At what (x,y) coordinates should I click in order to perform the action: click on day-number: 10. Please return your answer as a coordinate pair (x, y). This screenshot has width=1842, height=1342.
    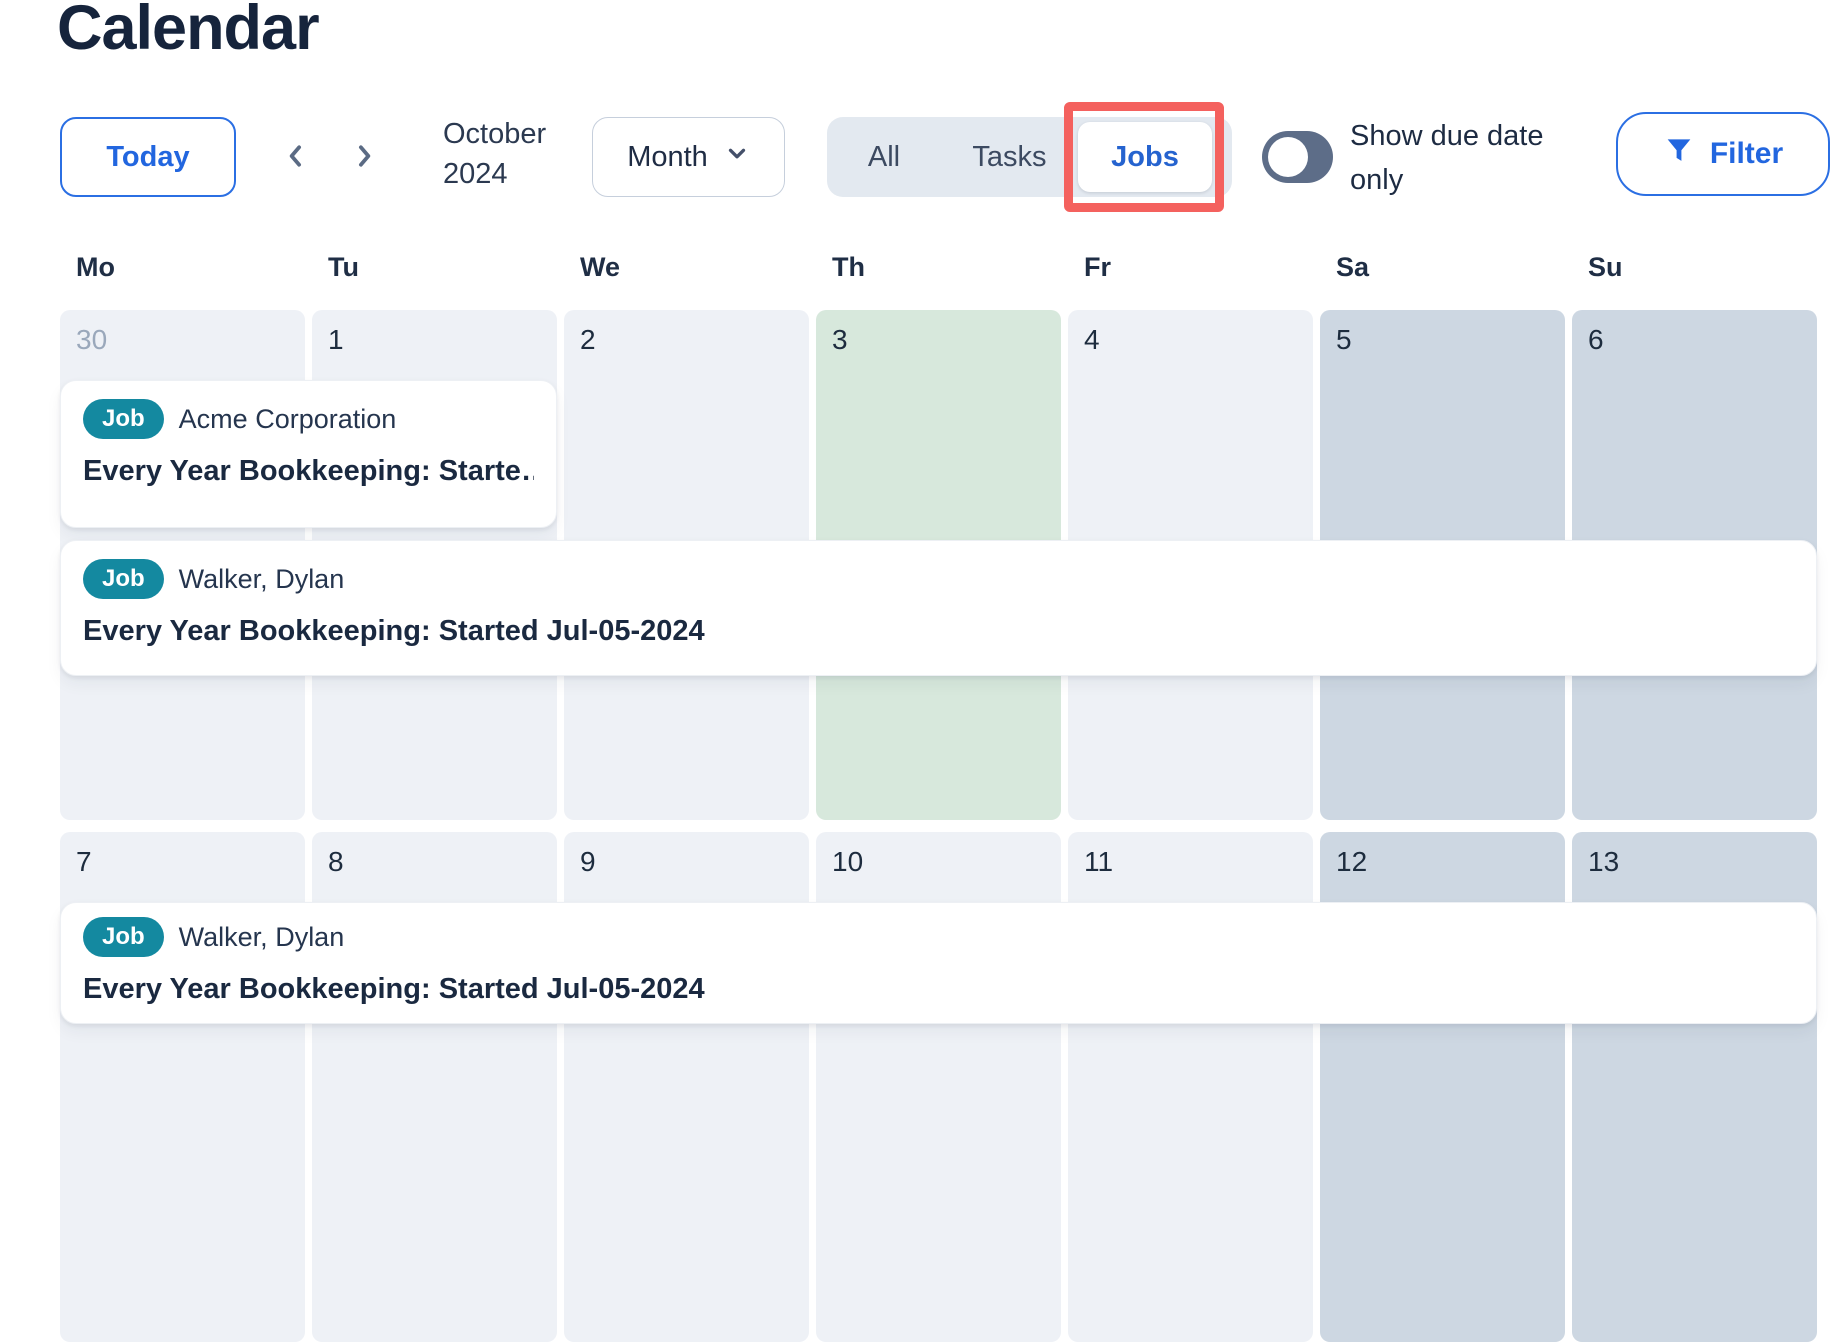
    Looking at the image, I should click on (848, 861).